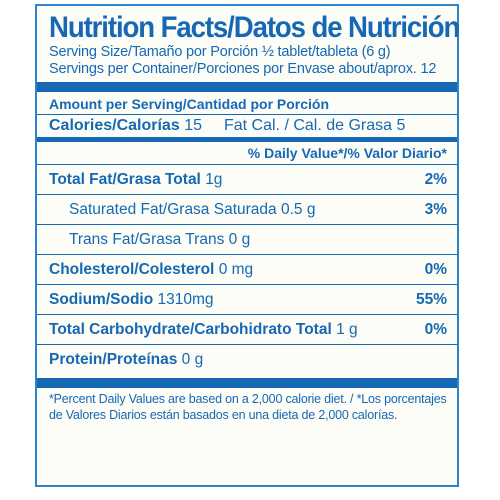  I want to click on daily-value-header: % Daily Value*/% Valor Diario*, so click(347, 153).